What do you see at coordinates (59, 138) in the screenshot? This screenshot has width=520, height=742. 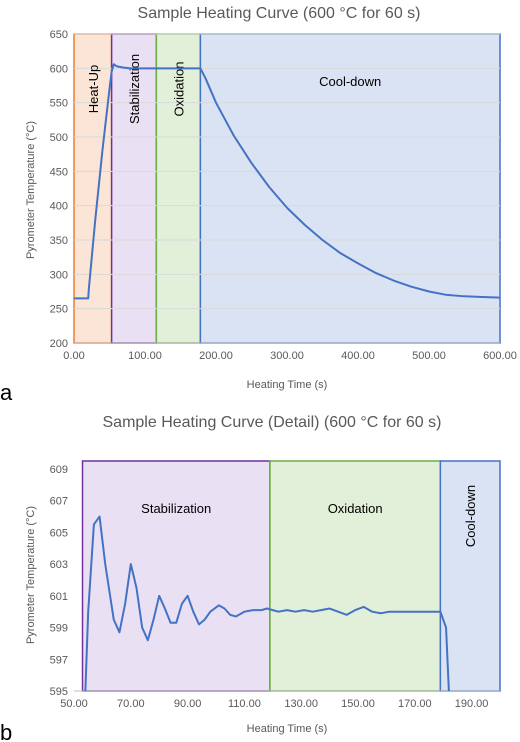 I see `y-tick-label: 500` at bounding box center [59, 138].